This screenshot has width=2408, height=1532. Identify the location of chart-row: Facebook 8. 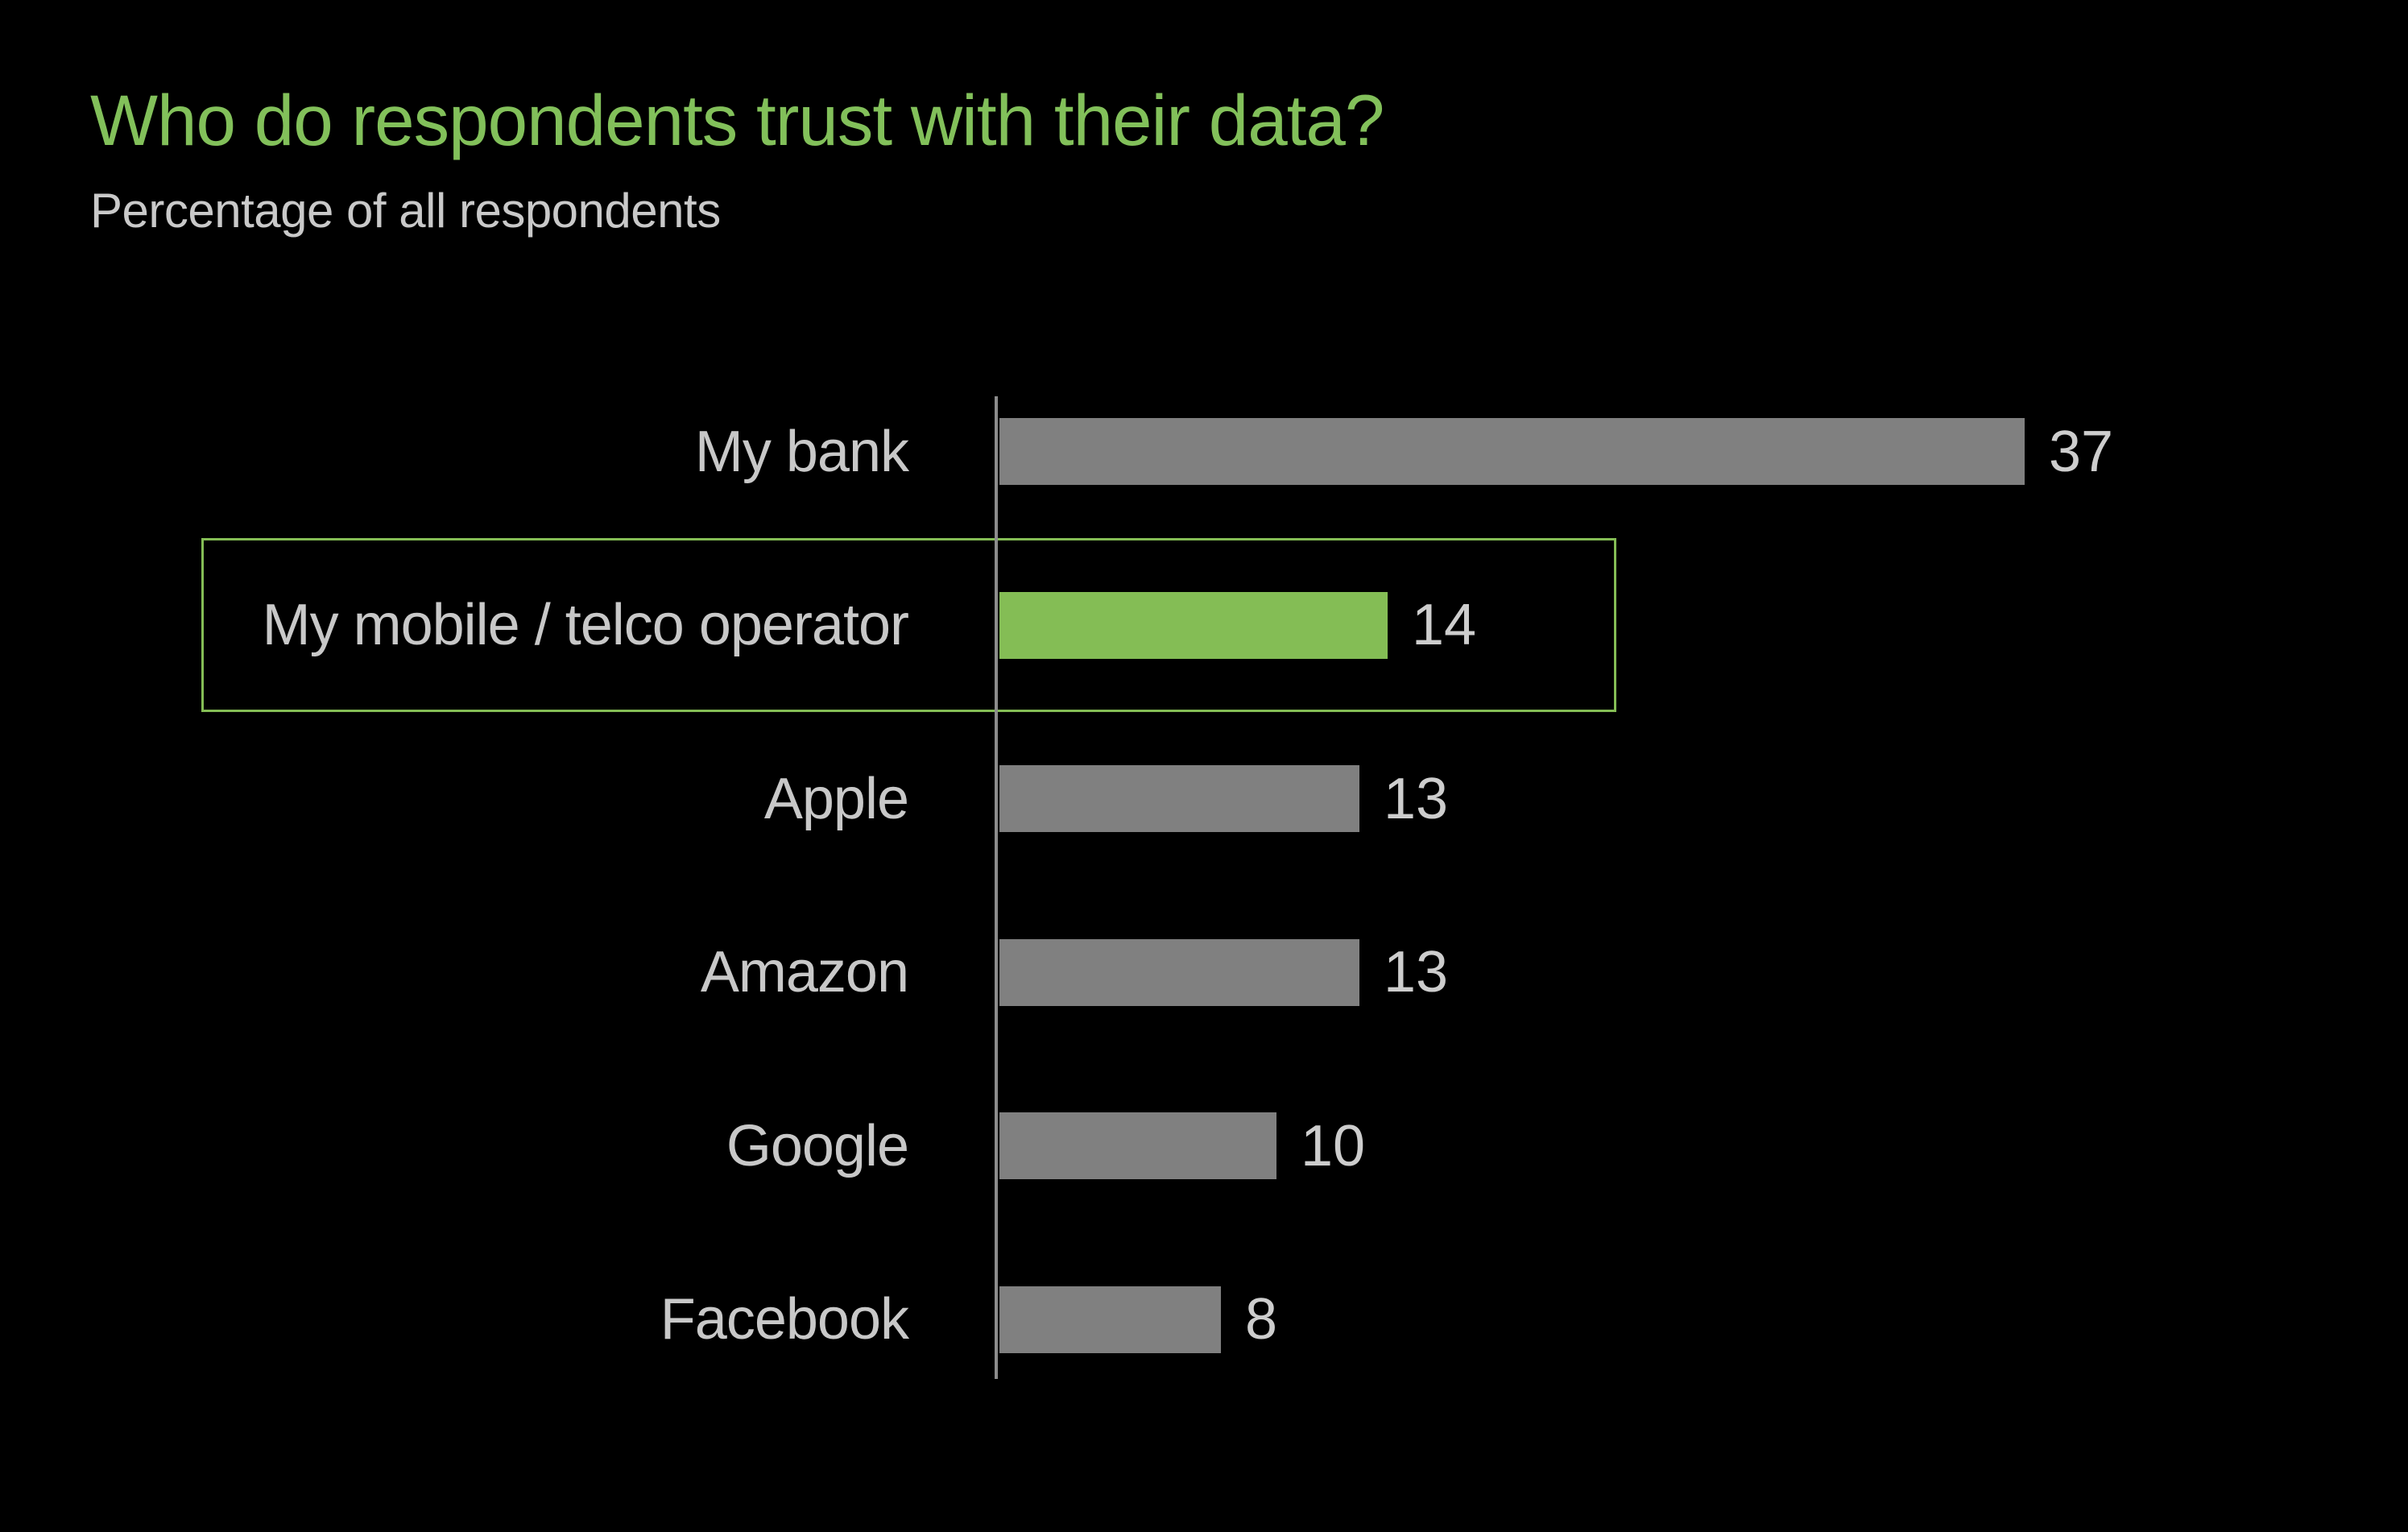
(1204, 1319).